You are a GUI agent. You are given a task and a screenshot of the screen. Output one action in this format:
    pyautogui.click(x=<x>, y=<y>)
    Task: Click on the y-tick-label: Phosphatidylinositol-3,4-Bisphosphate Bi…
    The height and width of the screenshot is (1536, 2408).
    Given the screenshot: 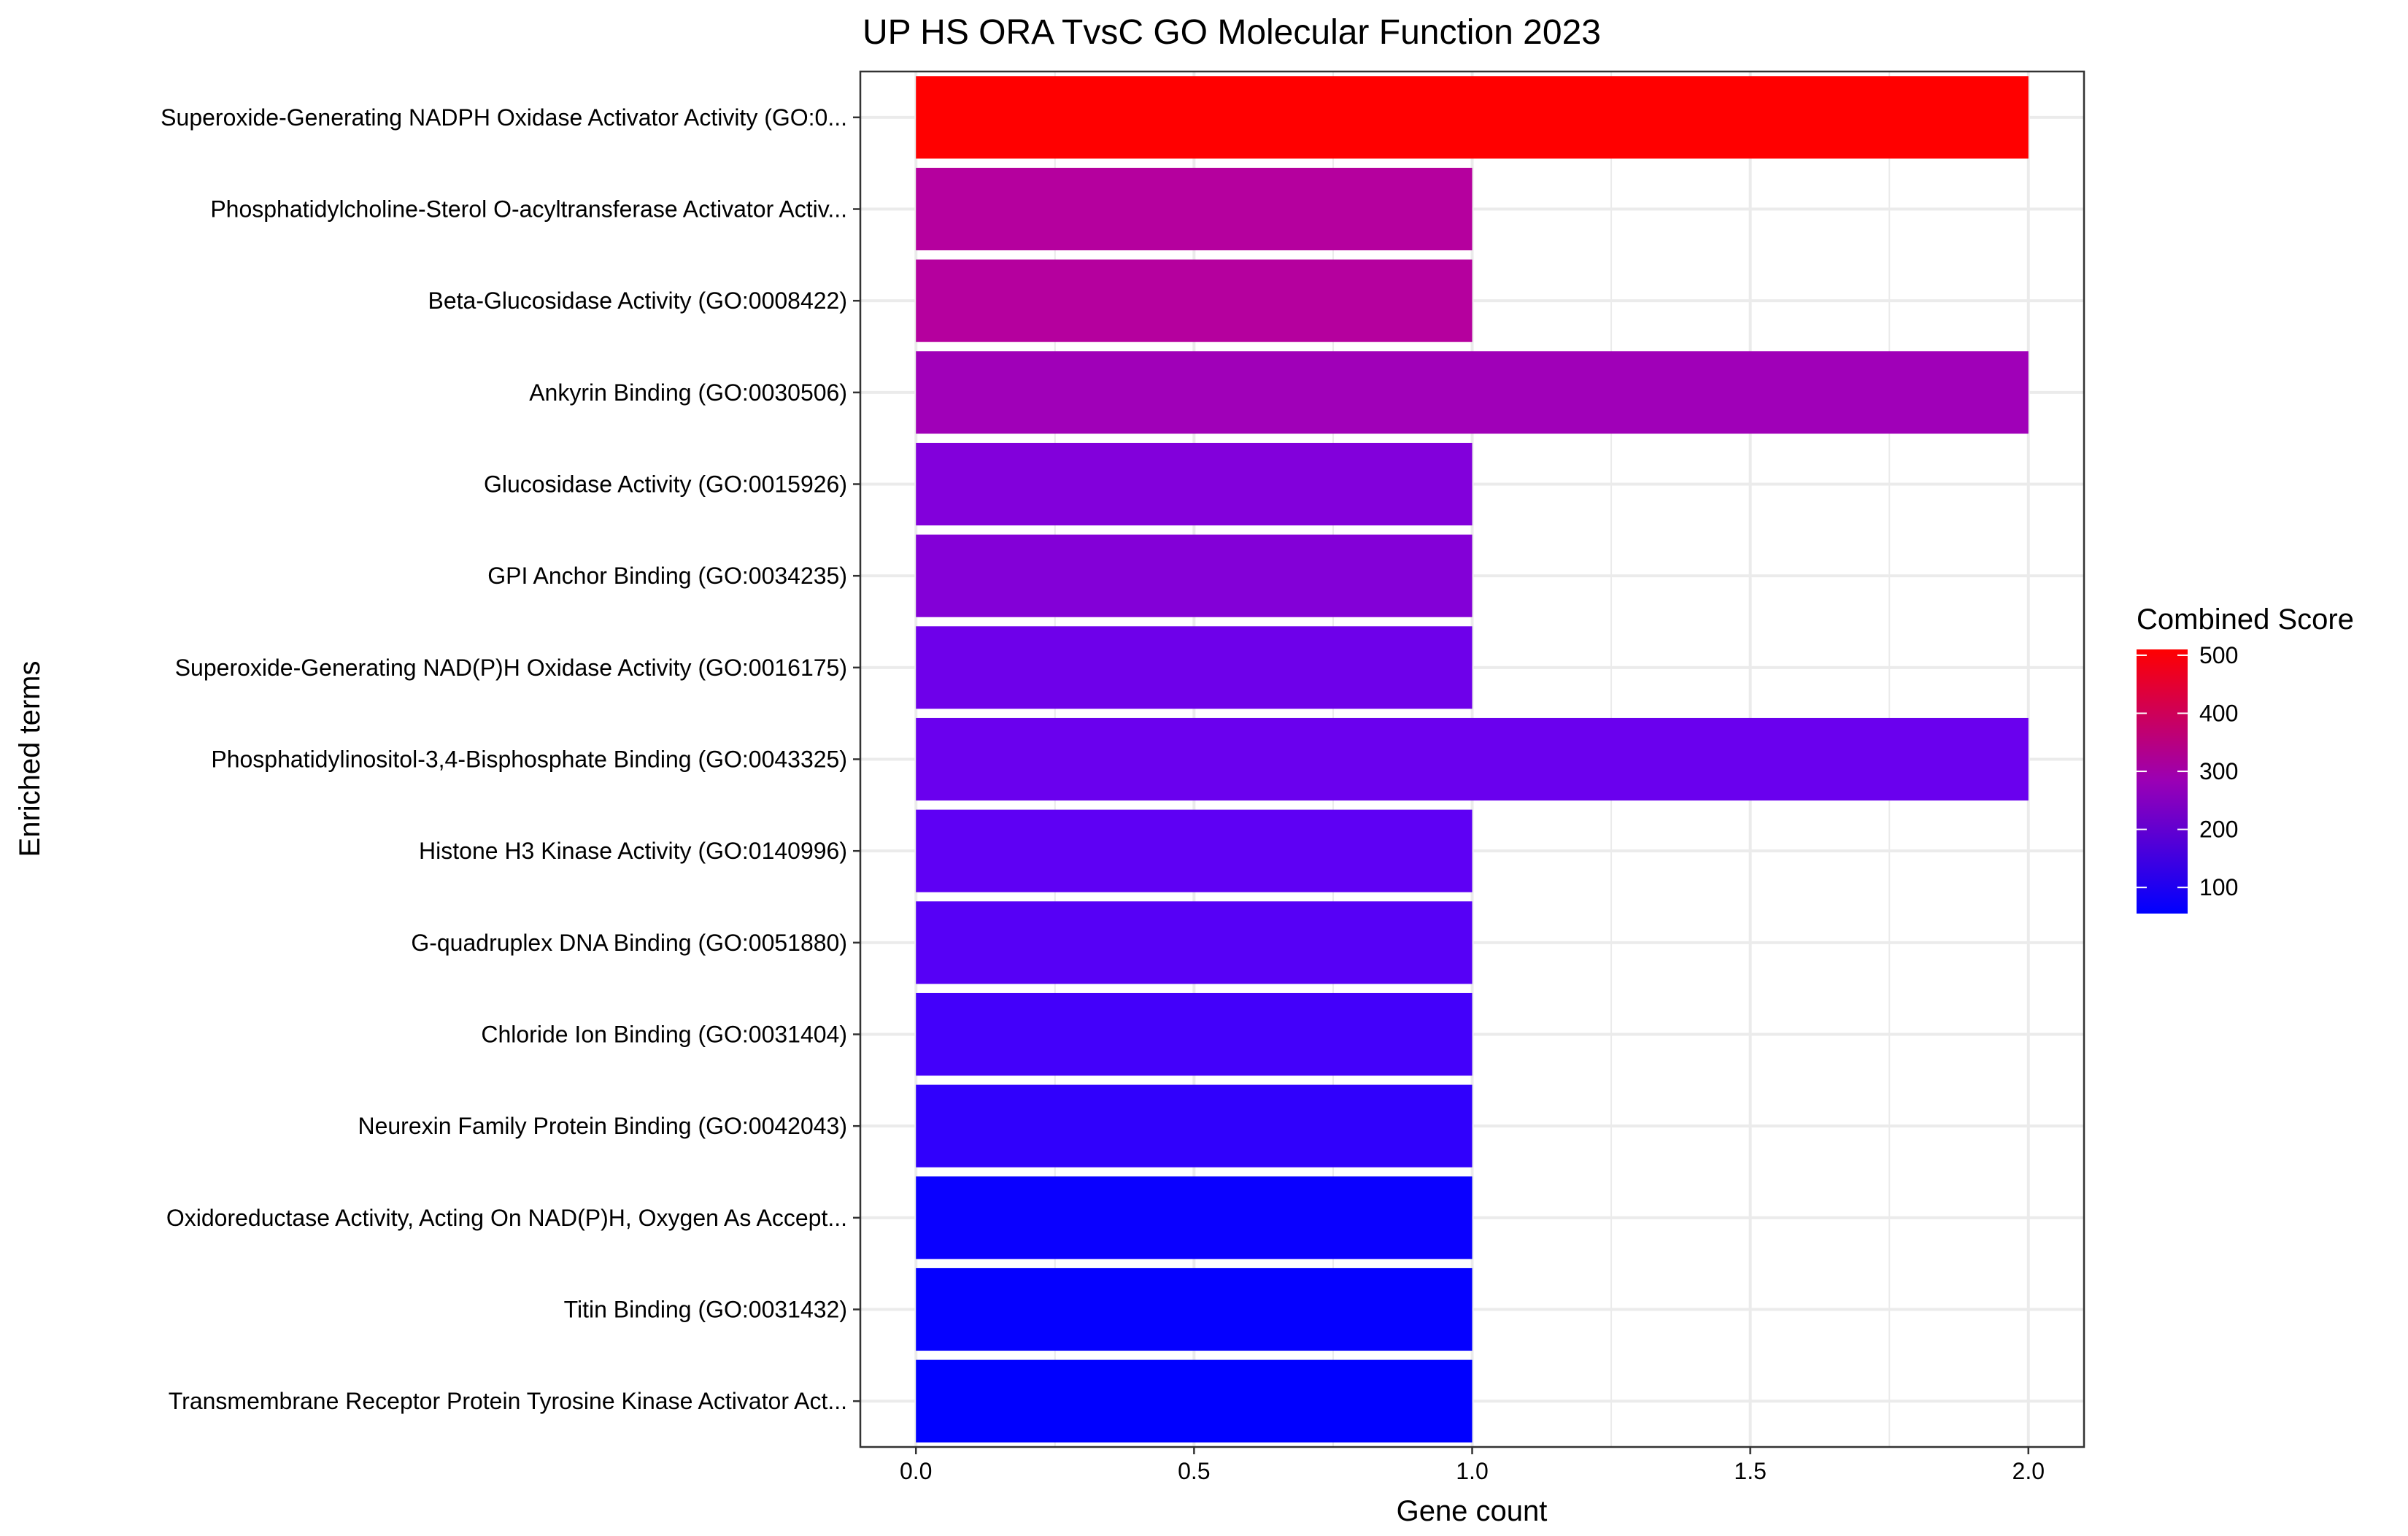 What is the action you would take?
    pyautogui.click(x=529, y=759)
    